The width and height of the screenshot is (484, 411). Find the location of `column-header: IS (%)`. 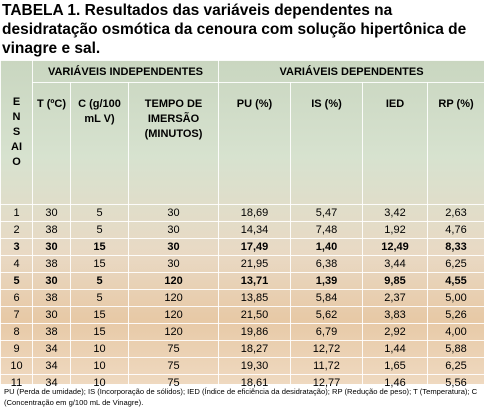

column-header: IS (%) is located at coordinates (327, 143).